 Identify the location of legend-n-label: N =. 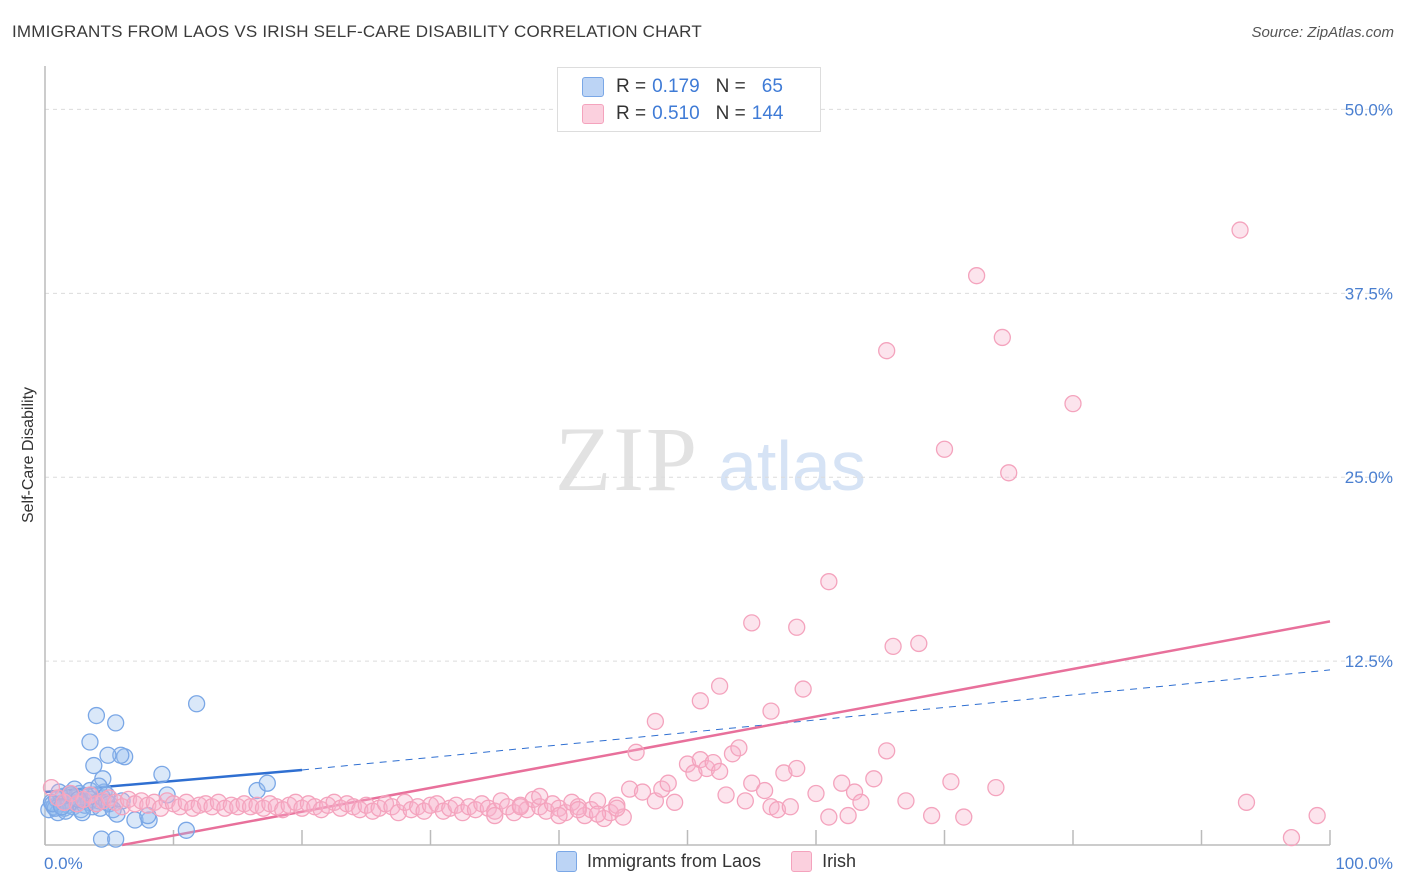
(730, 113).